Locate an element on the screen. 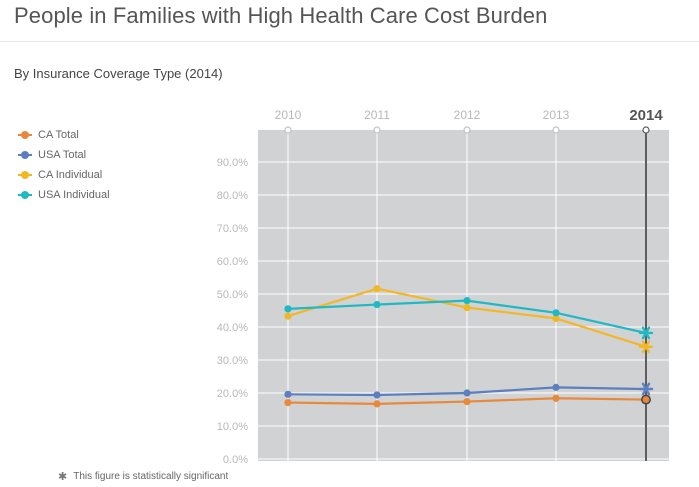 This screenshot has width=699, height=487. y-tick-label: 40.0% is located at coordinates (232, 328).